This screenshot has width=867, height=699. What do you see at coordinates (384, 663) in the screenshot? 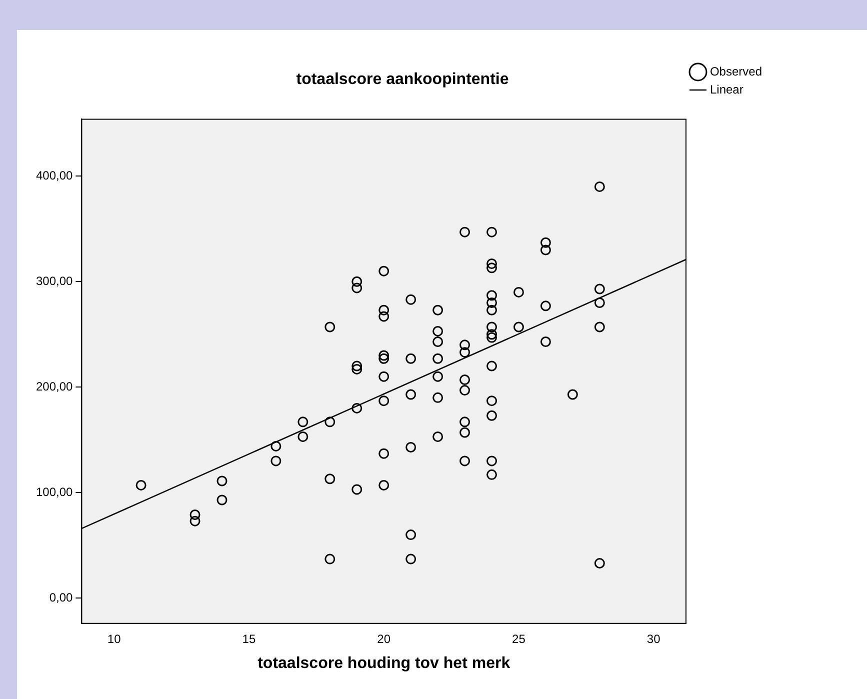
I see `x-axis-title: totaalscore houding tov het merk` at bounding box center [384, 663].